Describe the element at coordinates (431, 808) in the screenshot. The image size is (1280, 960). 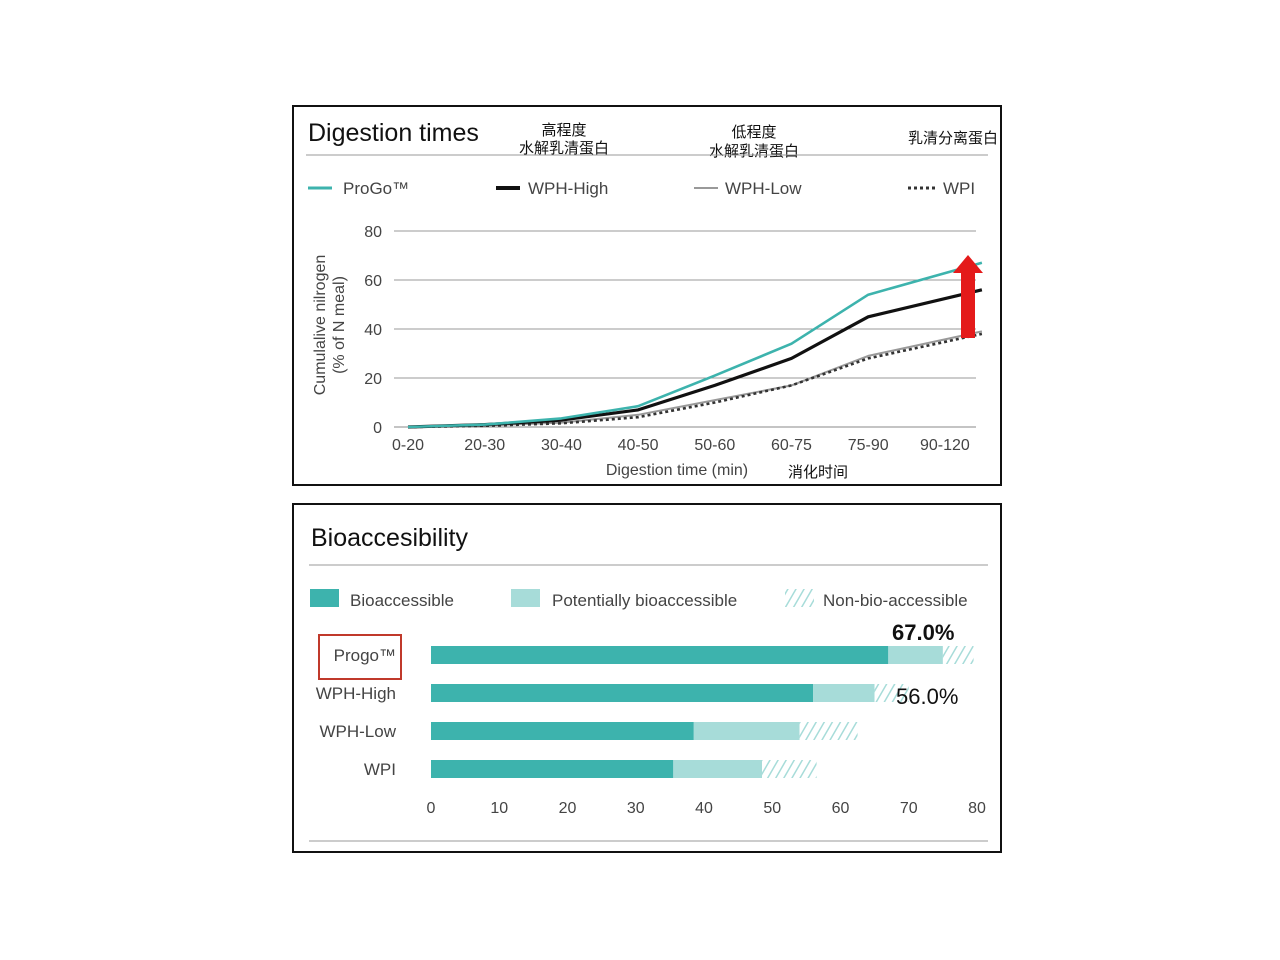
I see `x-tick-label: 0` at that location.